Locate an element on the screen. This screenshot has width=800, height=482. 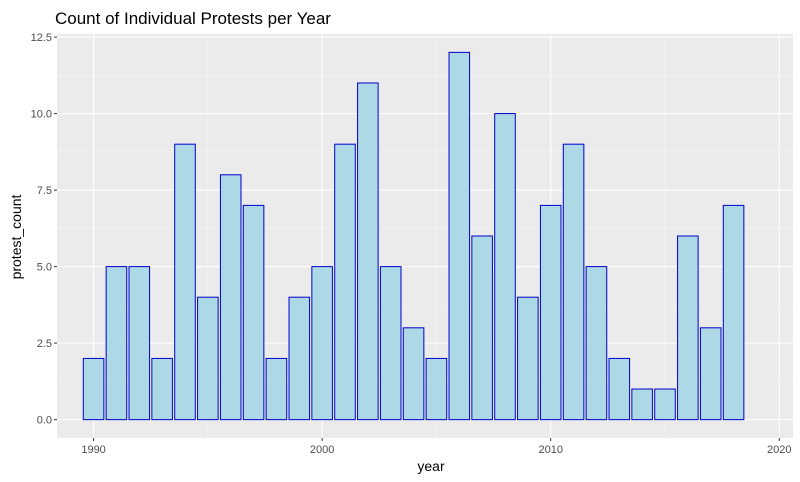
bar-1998 is located at coordinates (276, 389).